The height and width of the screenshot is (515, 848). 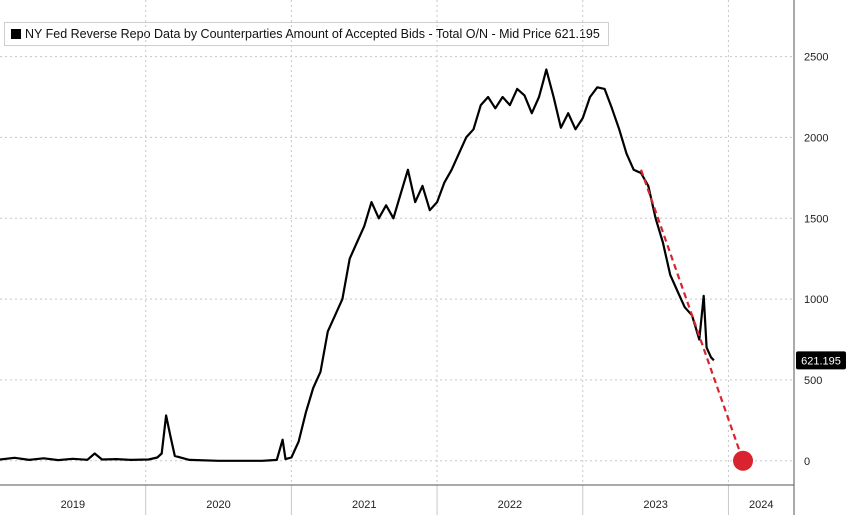 I want to click on y-tick-label: 1500, so click(x=816, y=219).